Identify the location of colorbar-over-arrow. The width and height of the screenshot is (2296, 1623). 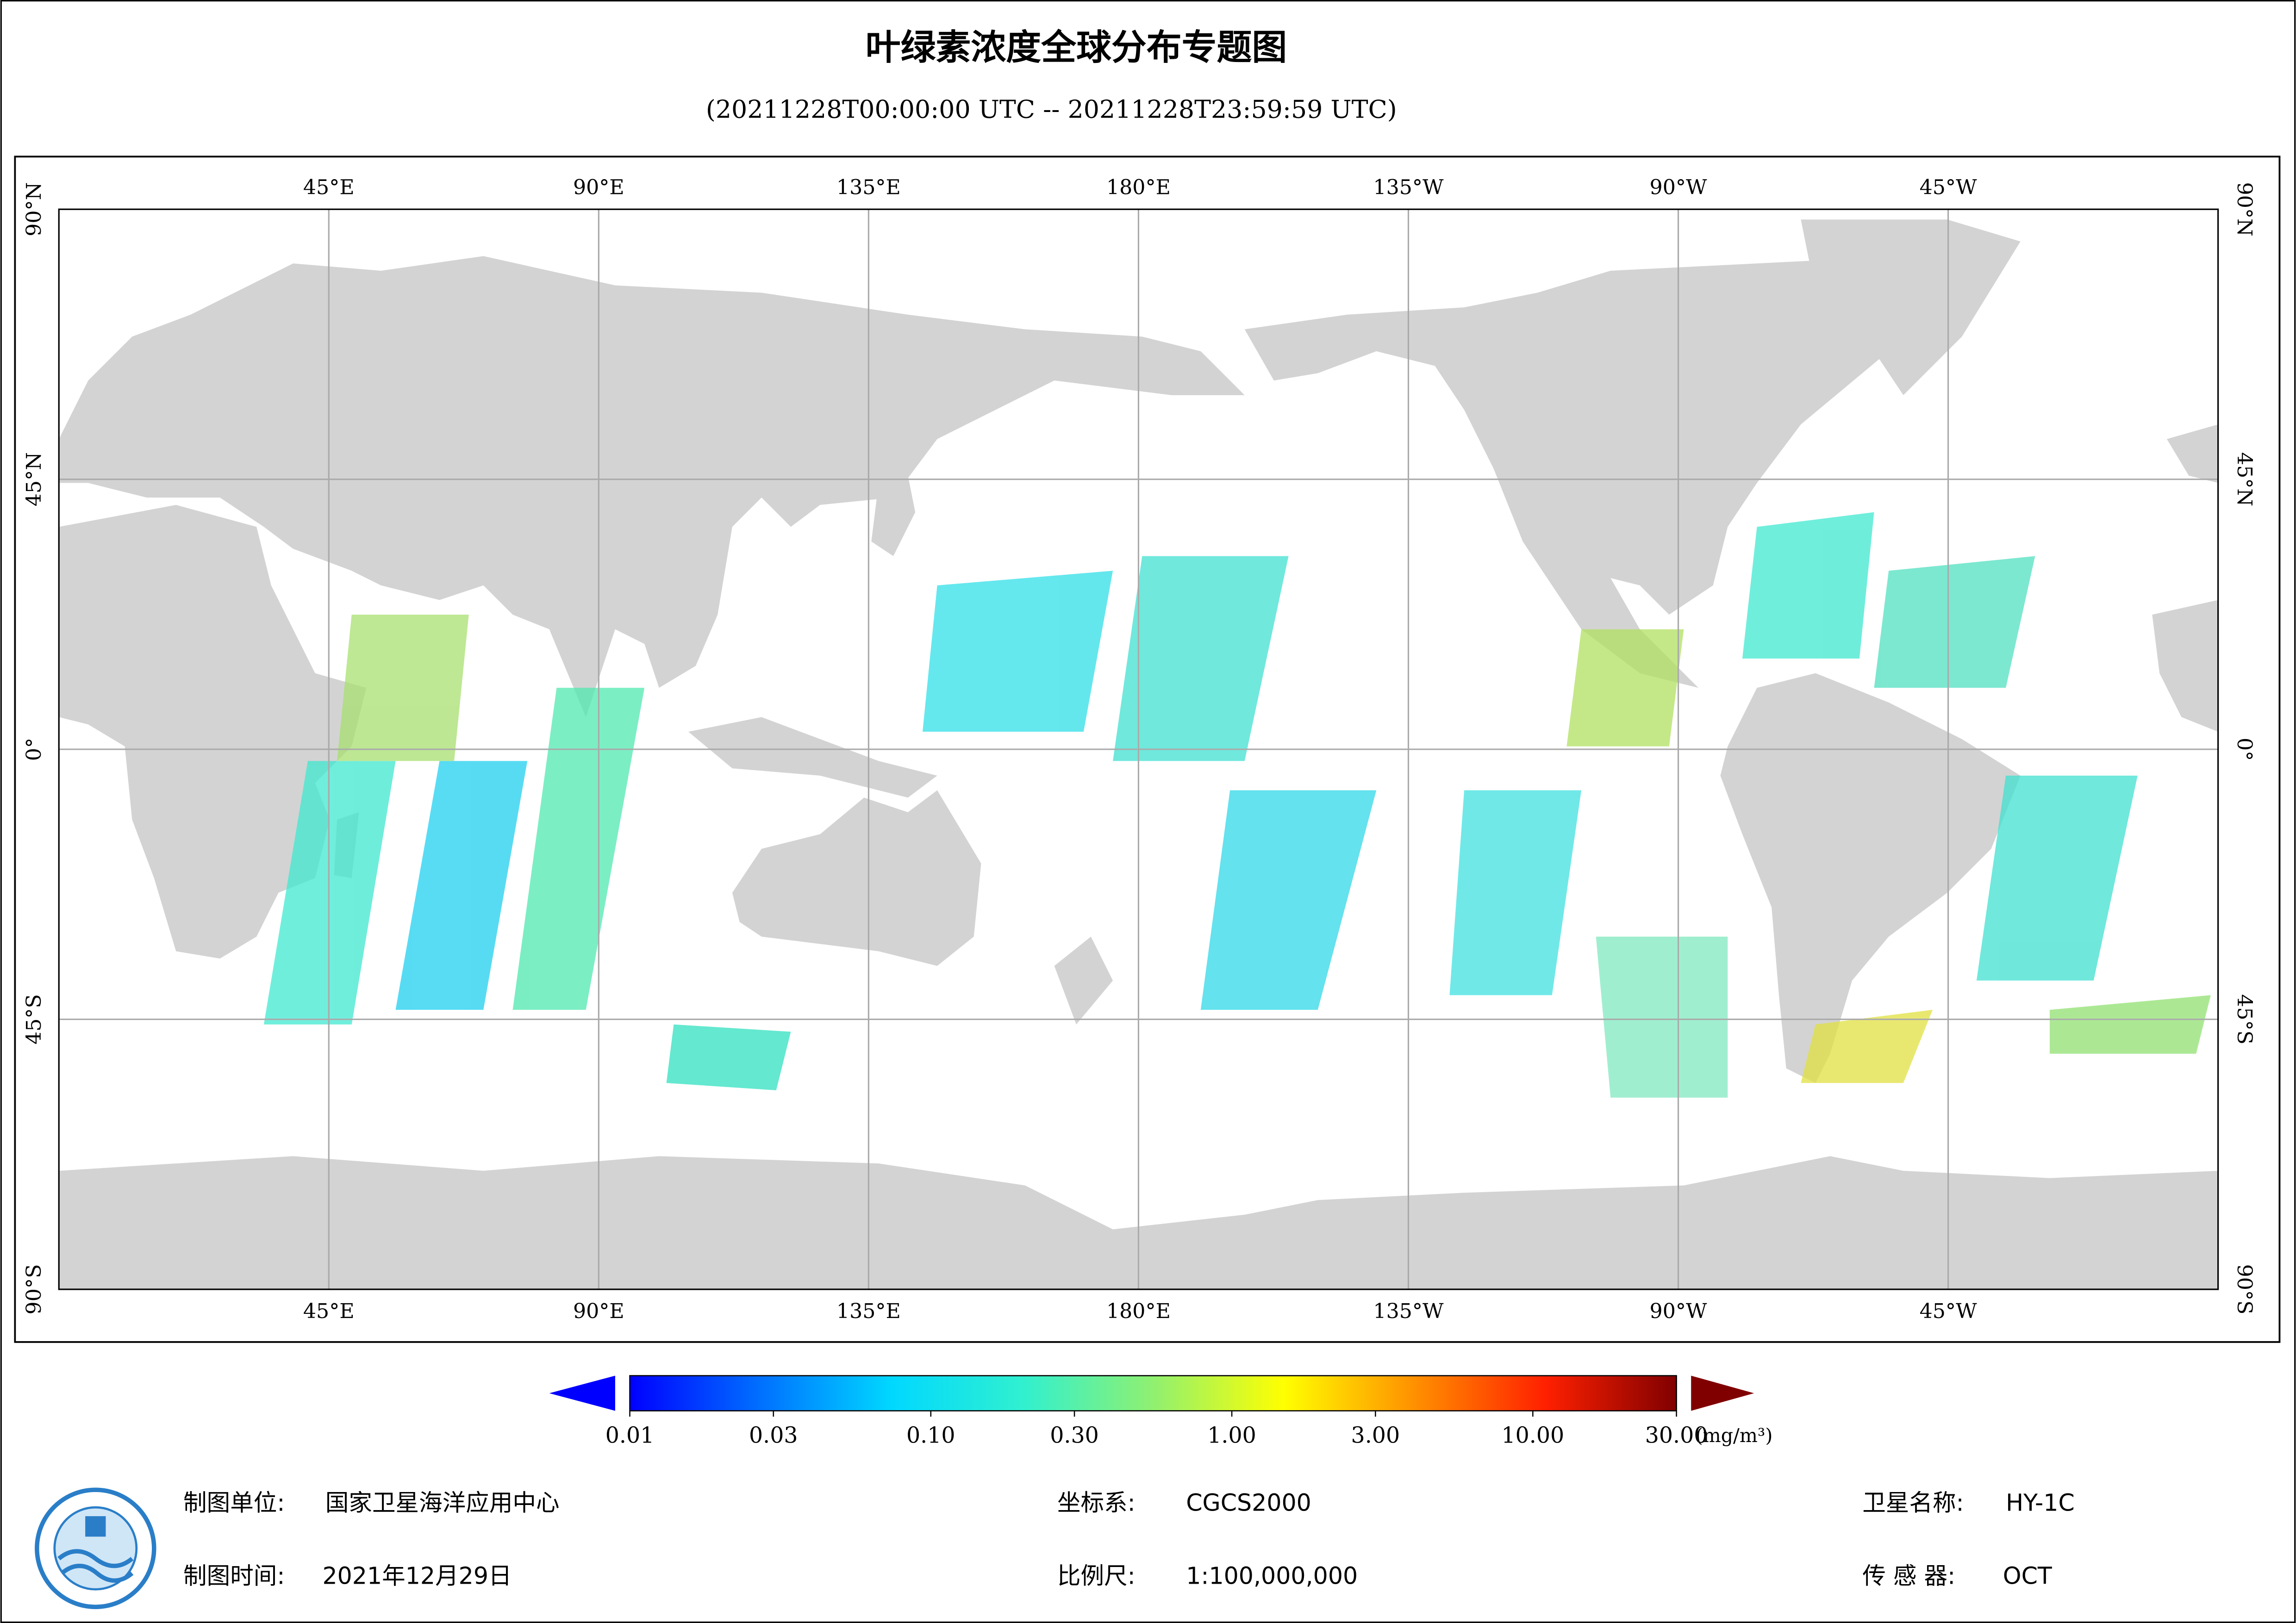
(1722, 1393).